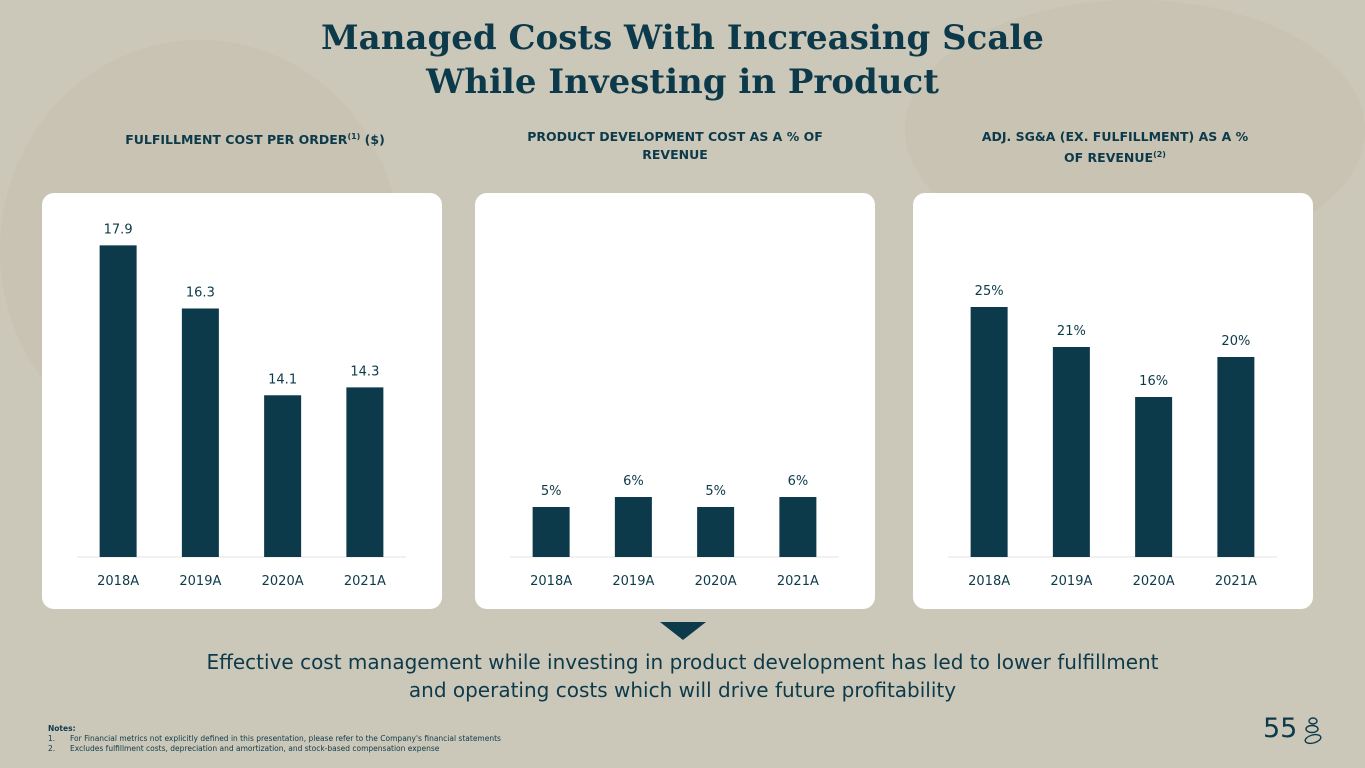  I want to click on data-label: 20%, so click(1235, 341).